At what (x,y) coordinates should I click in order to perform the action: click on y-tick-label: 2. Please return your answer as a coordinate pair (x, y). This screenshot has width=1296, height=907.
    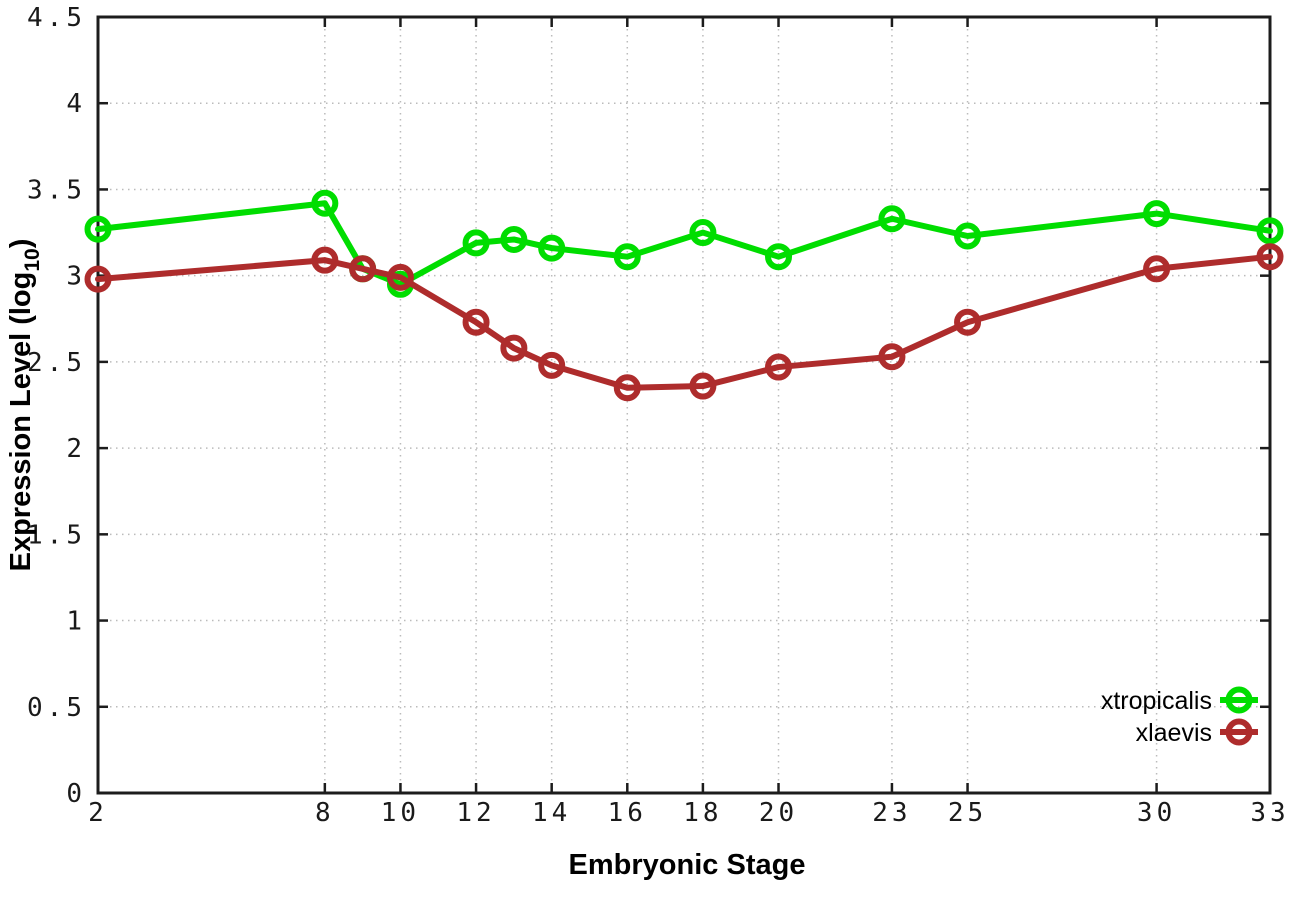
    Looking at the image, I should click on (76, 449).